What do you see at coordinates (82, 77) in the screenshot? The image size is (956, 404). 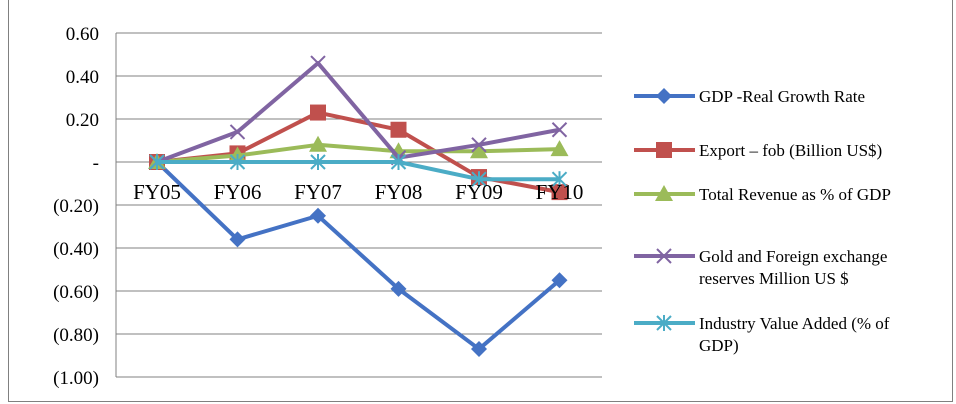 I see `y-tick-label: 0.40` at bounding box center [82, 77].